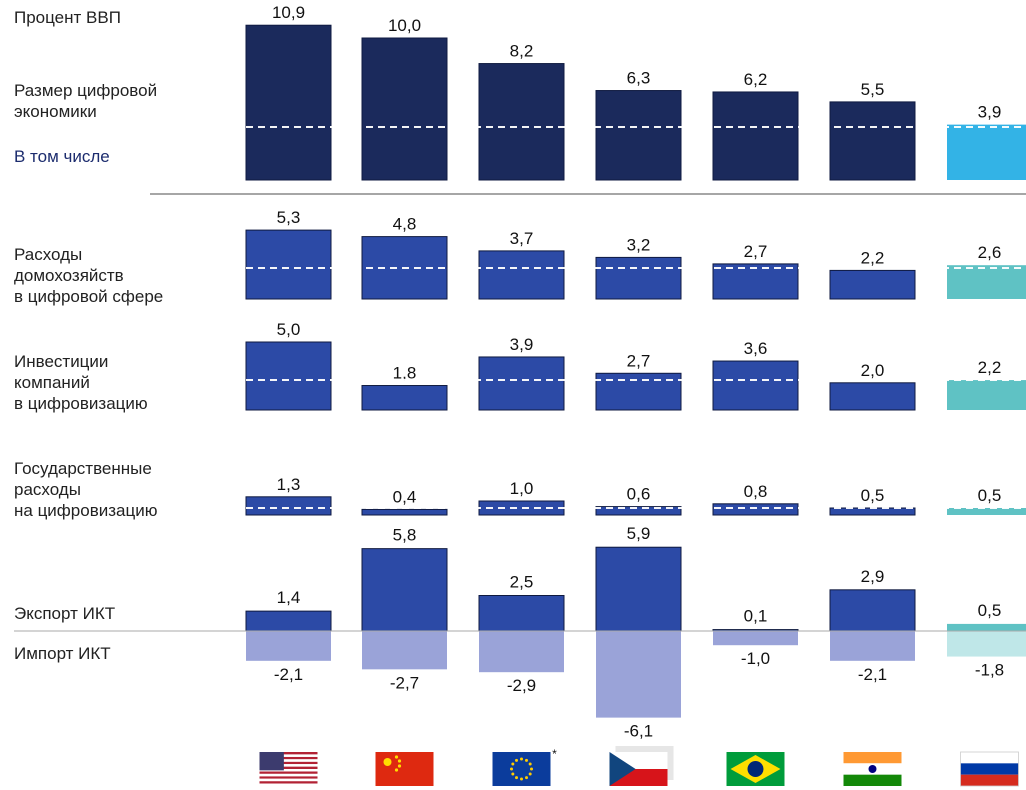 The height and width of the screenshot is (790, 1026). I want to click on data-label-import-3: -6,1, so click(638, 731).